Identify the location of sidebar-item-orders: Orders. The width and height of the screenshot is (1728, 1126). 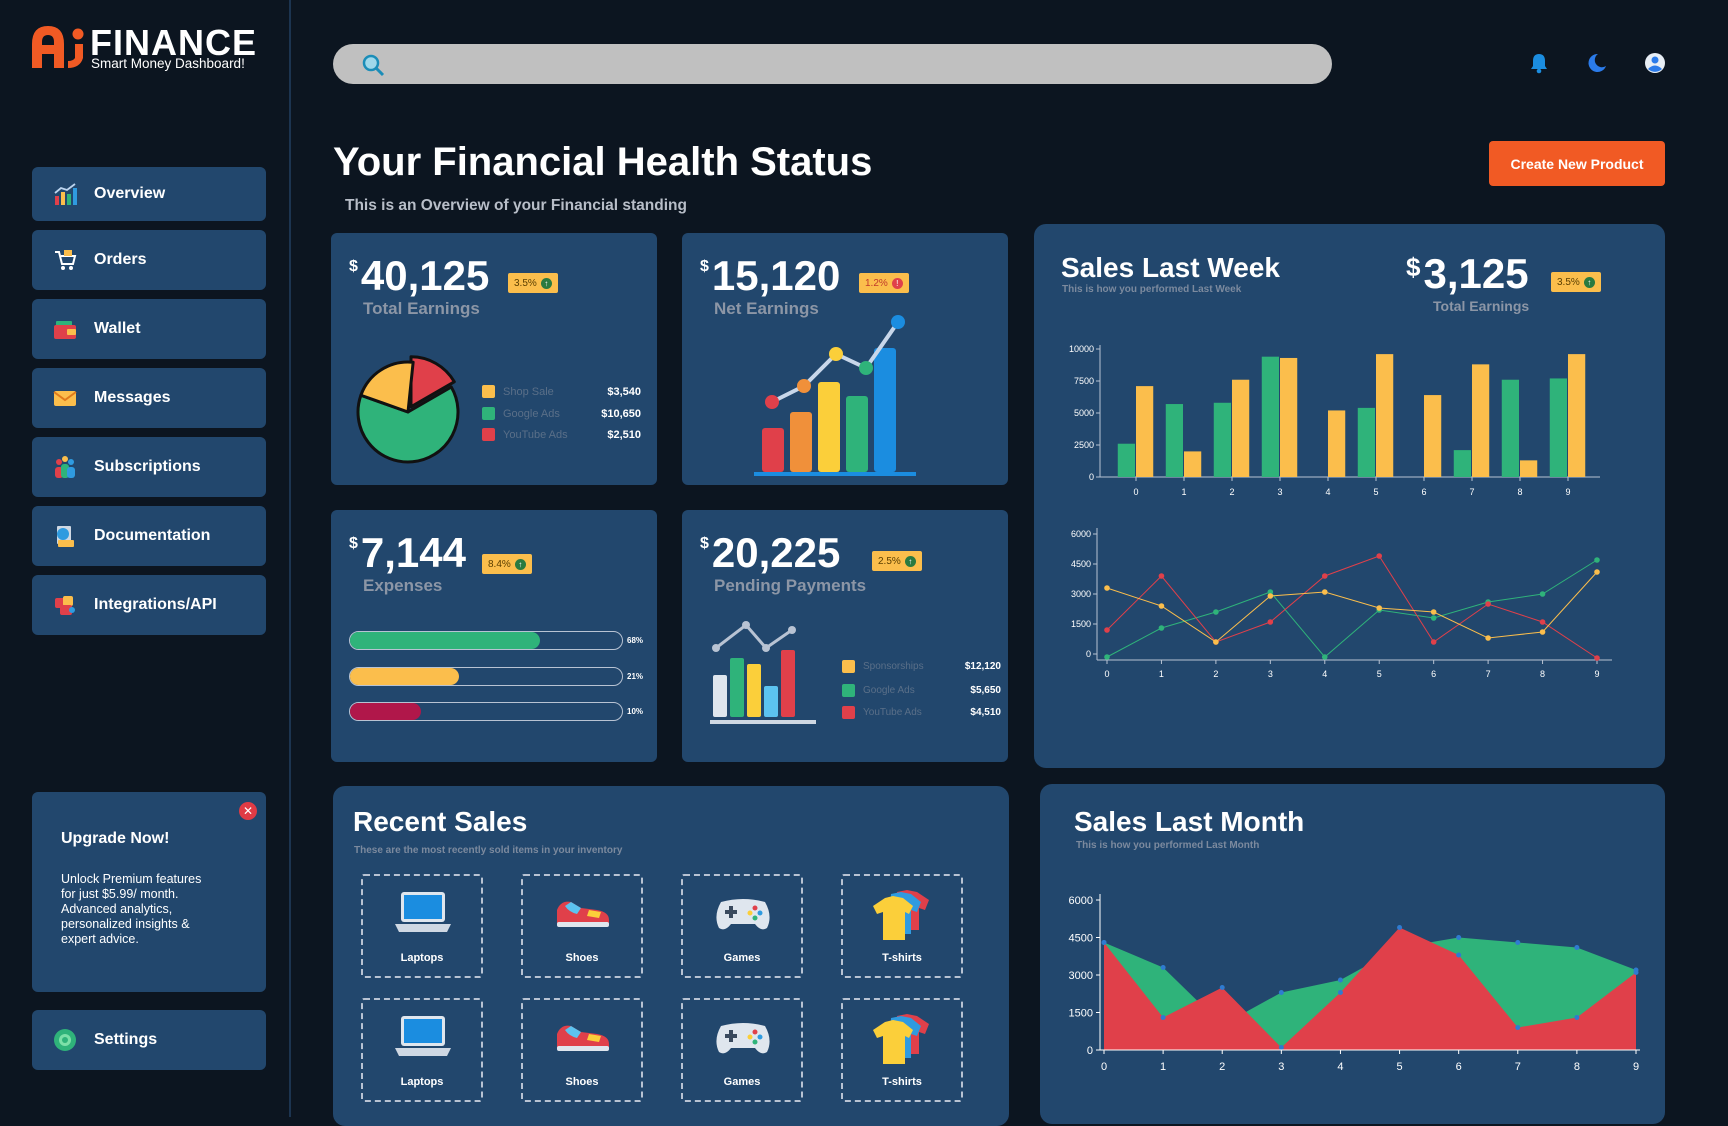
(149, 260).